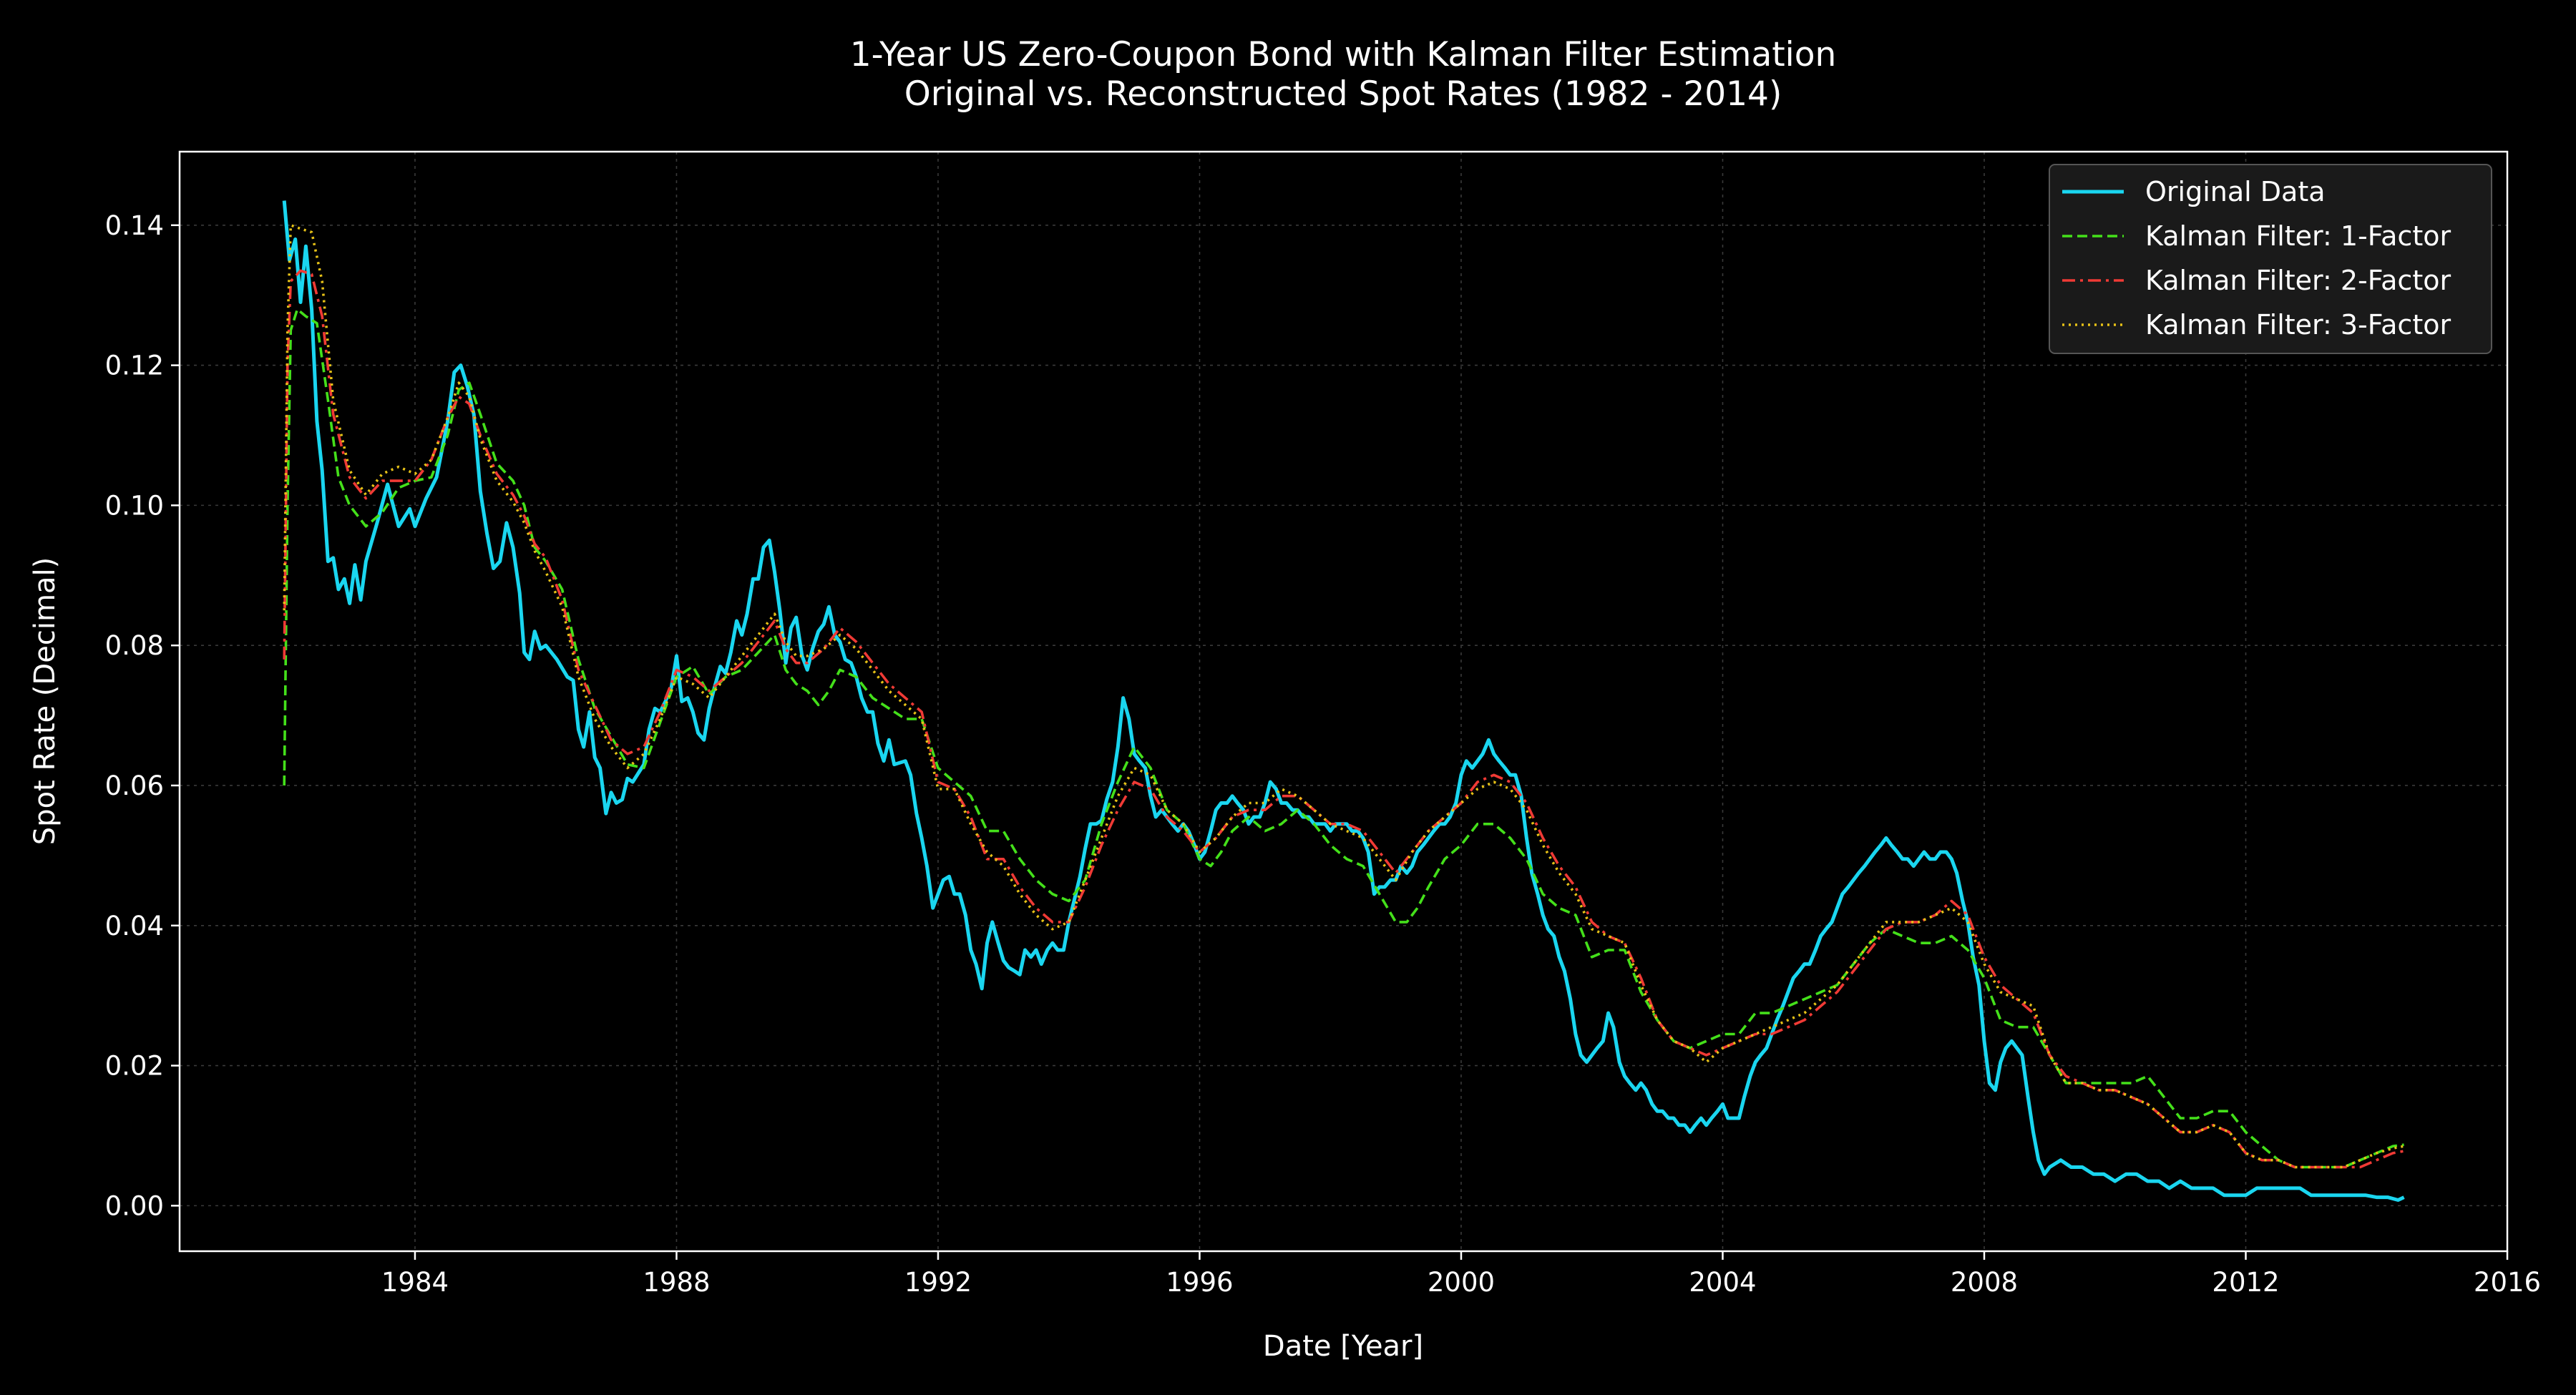 This screenshot has width=2576, height=1395. Describe the element at coordinates (134, 505) in the screenshot. I see `y-tick-label: 0.10` at that location.